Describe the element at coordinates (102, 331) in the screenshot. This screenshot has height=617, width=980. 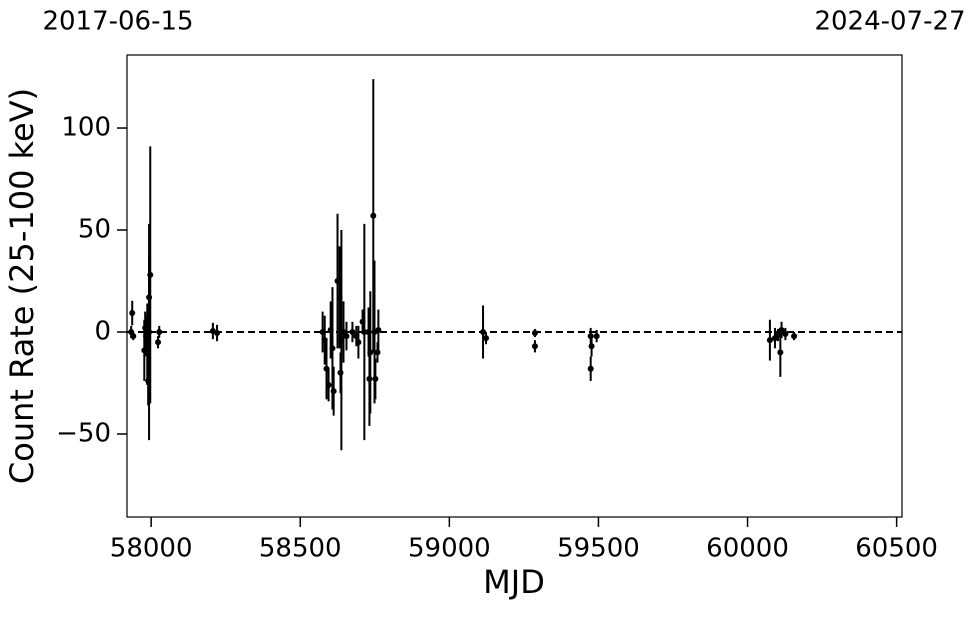
I see `y-tick-label: 0` at that location.